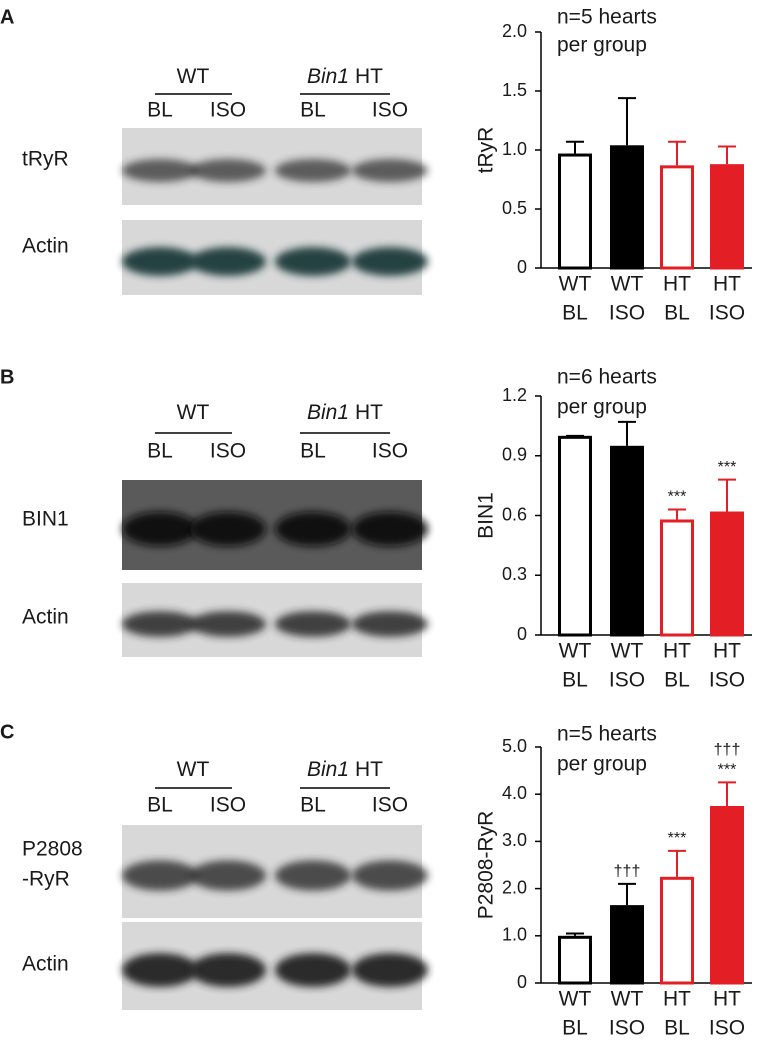 This screenshot has height=1050, width=757. Describe the element at coordinates (45, 519) in the screenshot. I see `row-label: BIN1` at that location.